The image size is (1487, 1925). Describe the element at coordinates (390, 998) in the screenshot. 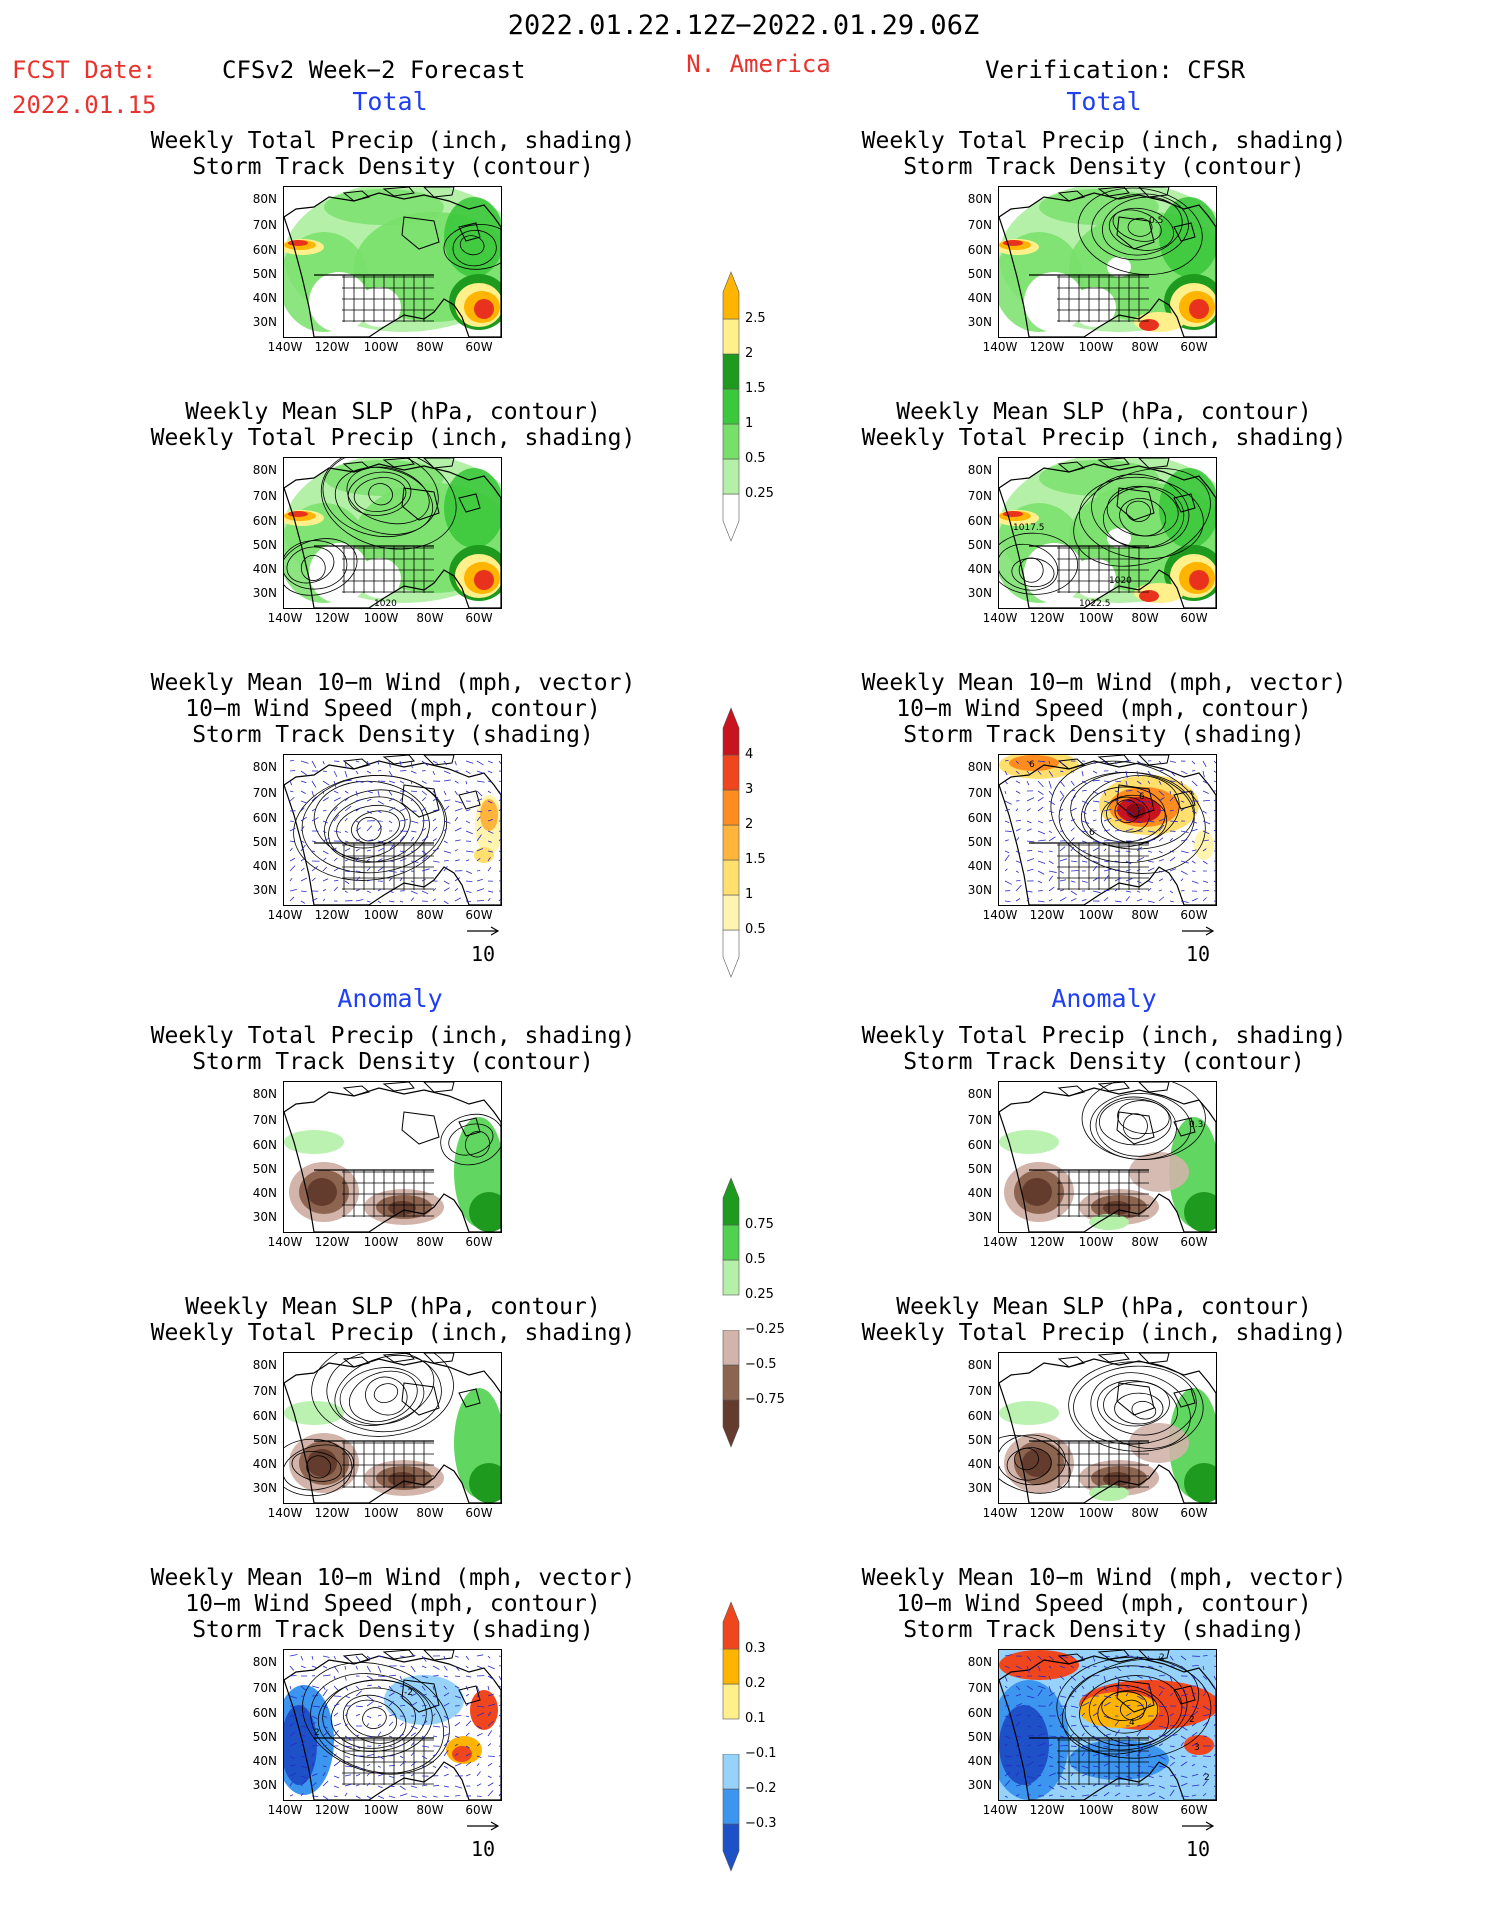

I see `left-anomaly-label: Anomaly` at that location.